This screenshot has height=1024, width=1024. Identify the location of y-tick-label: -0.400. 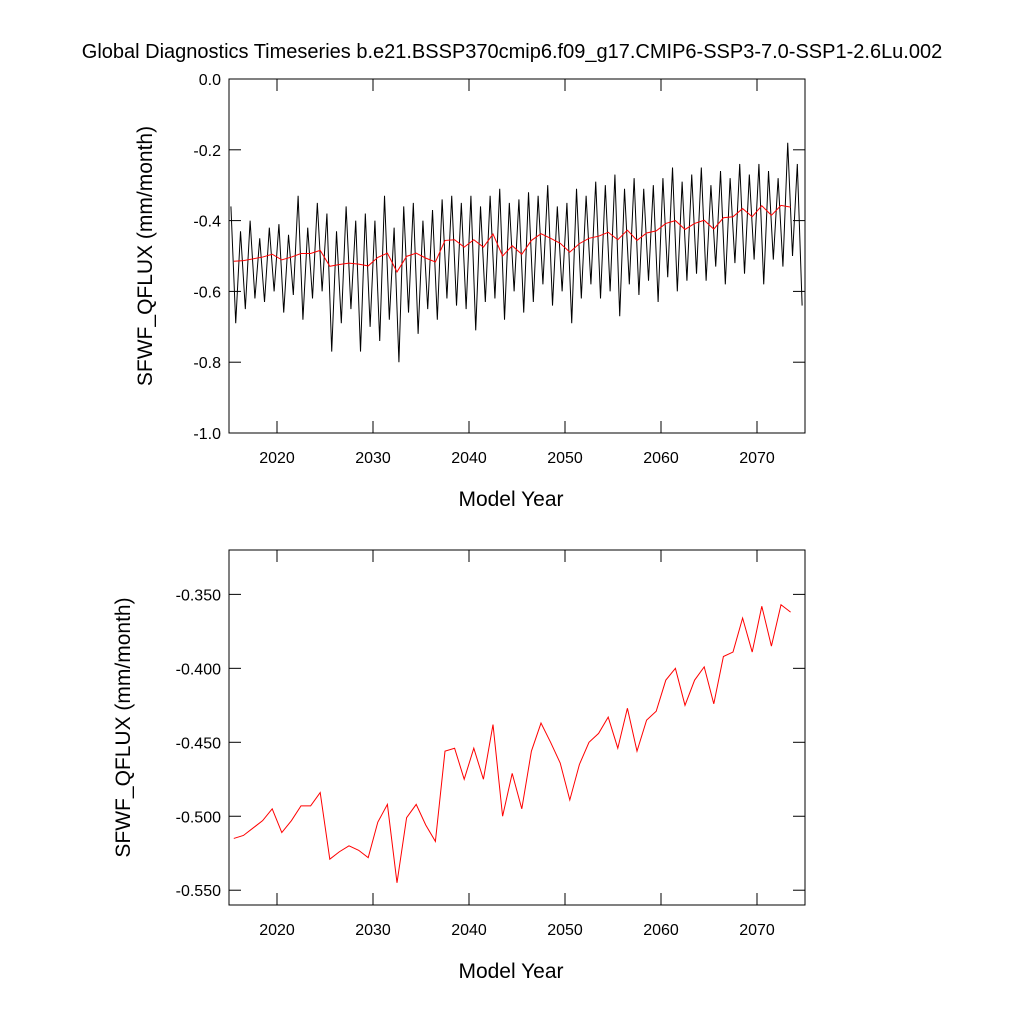
(198, 669).